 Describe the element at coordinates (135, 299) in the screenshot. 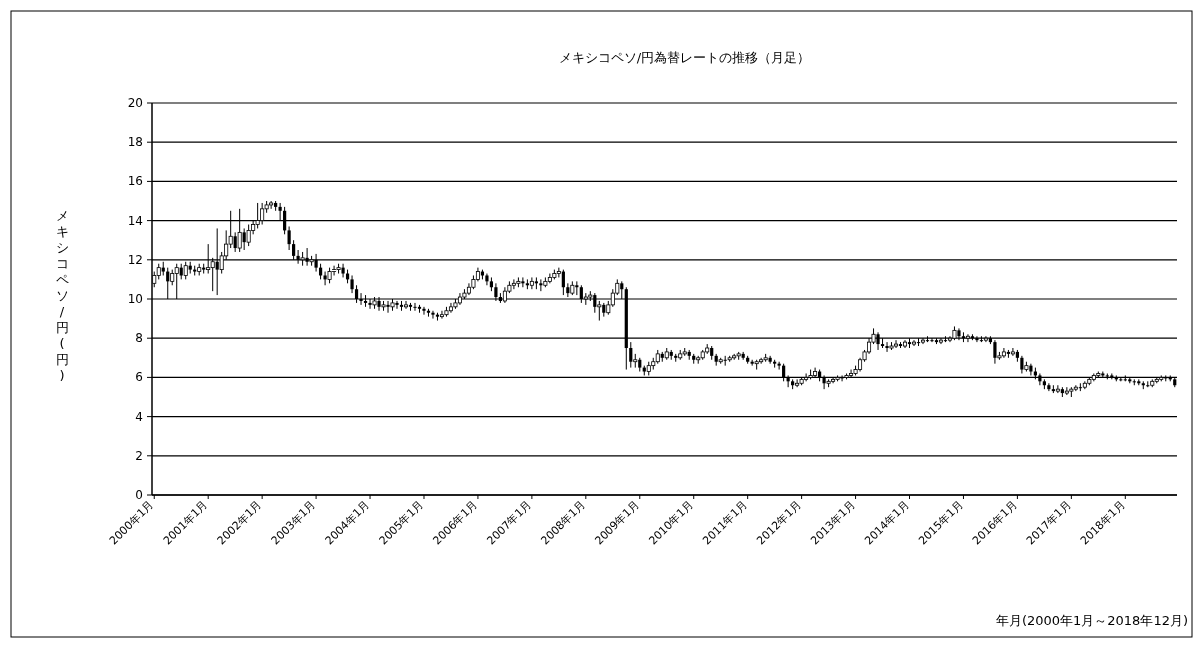

I see `y-tick-label: 10` at that location.